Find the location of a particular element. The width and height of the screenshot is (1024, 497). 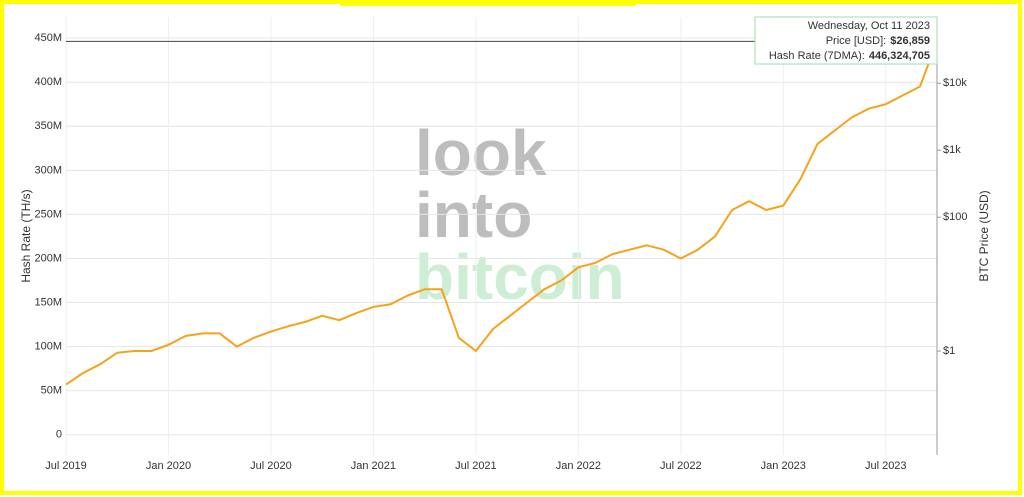

tooltip-hash: Hash Rate (7DMA): 446,324,705 is located at coordinates (849, 56).